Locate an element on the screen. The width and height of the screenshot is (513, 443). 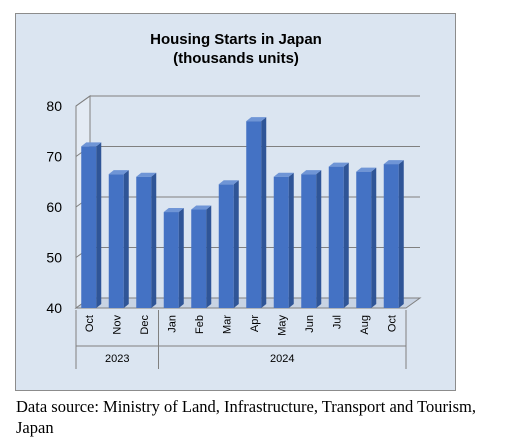
x-tick-label: Feb is located at coordinates (200, 324).